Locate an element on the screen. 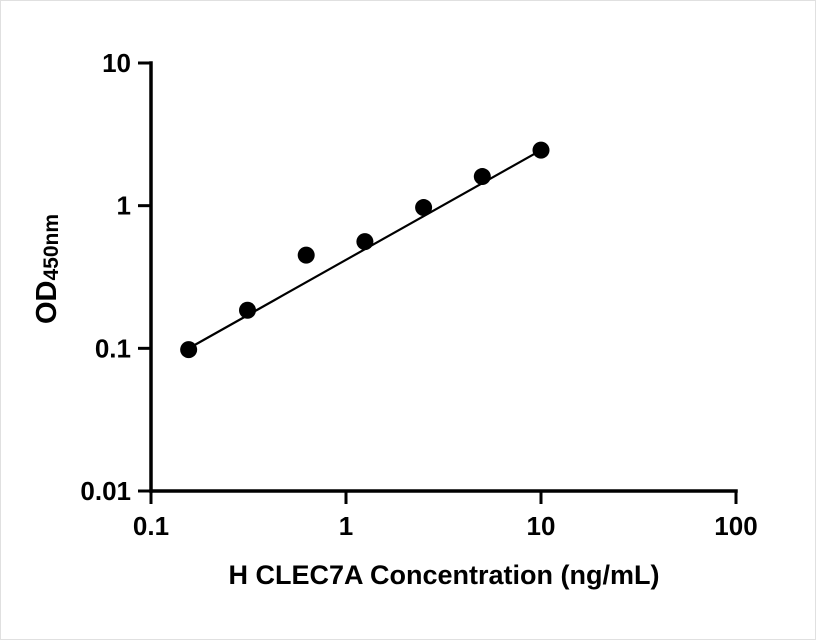 Image resolution: width=816 pixels, height=640 pixels. x-tick-label: 100 is located at coordinates (735, 526).